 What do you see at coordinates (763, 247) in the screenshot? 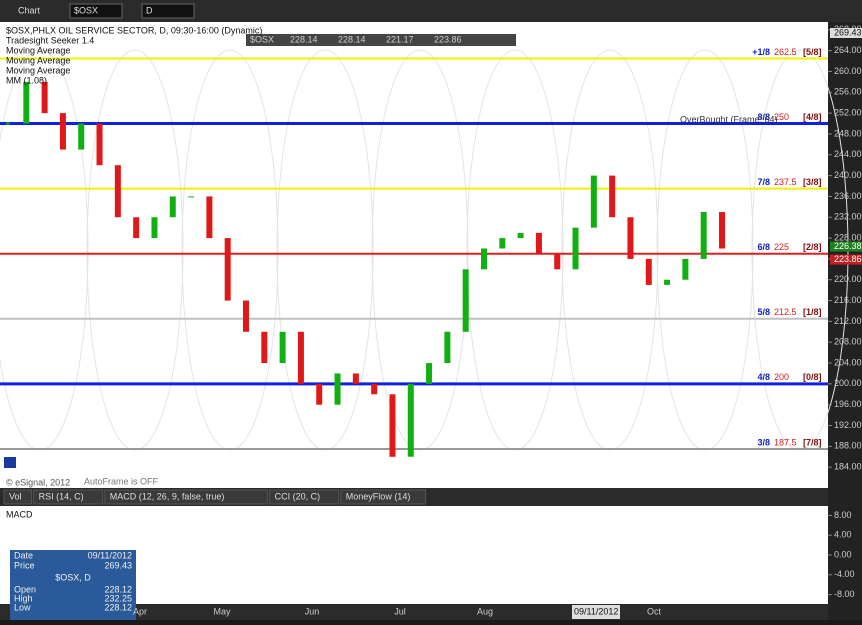
I see `level-name: 6/8` at bounding box center [763, 247].